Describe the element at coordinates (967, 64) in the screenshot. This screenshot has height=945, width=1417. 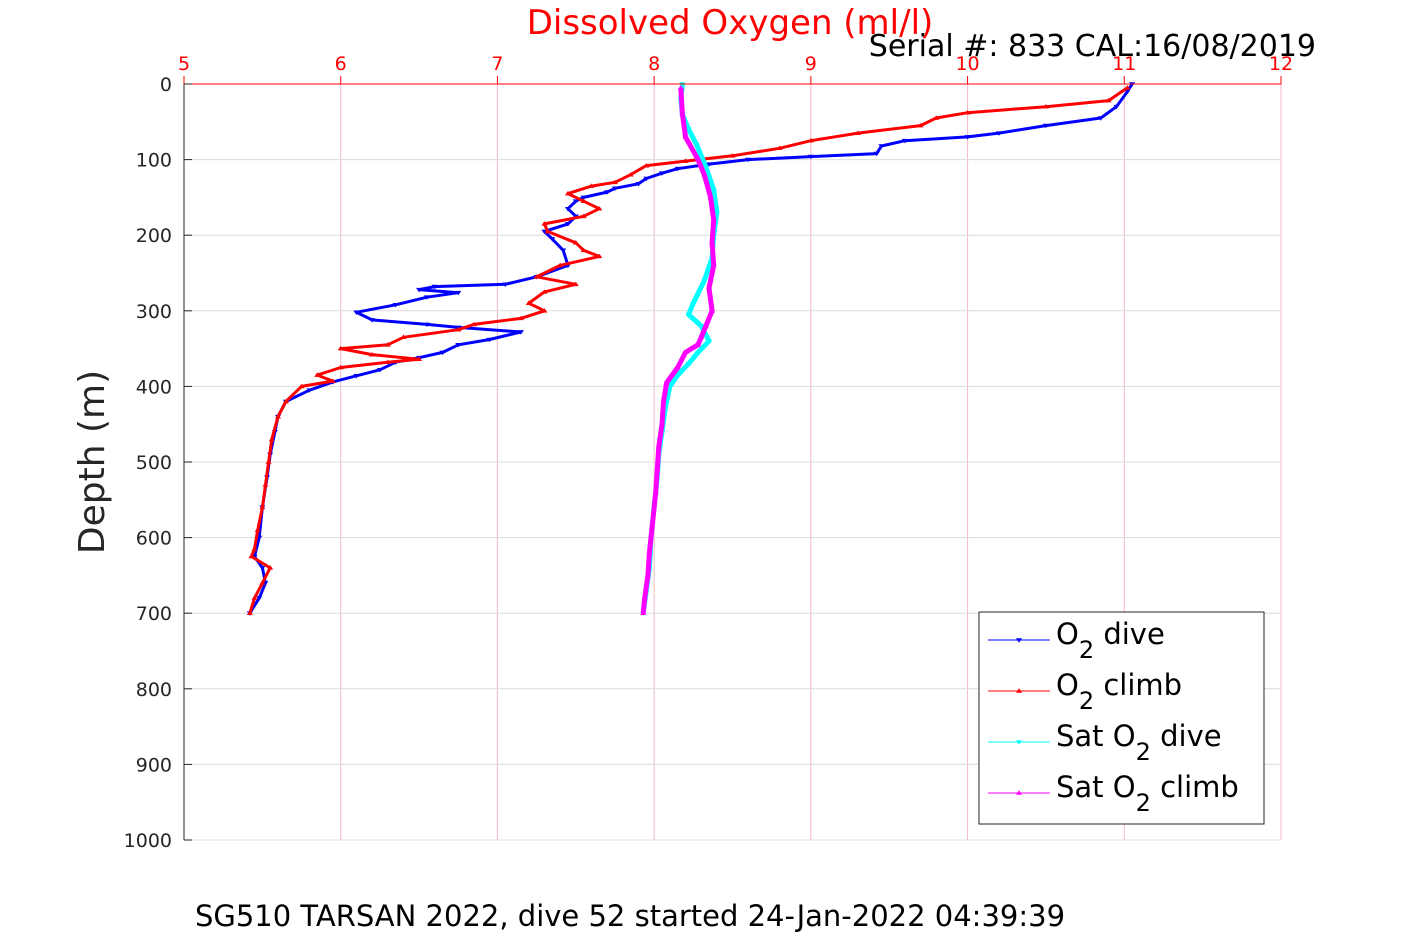
I see `x-tick-label: 10` at that location.